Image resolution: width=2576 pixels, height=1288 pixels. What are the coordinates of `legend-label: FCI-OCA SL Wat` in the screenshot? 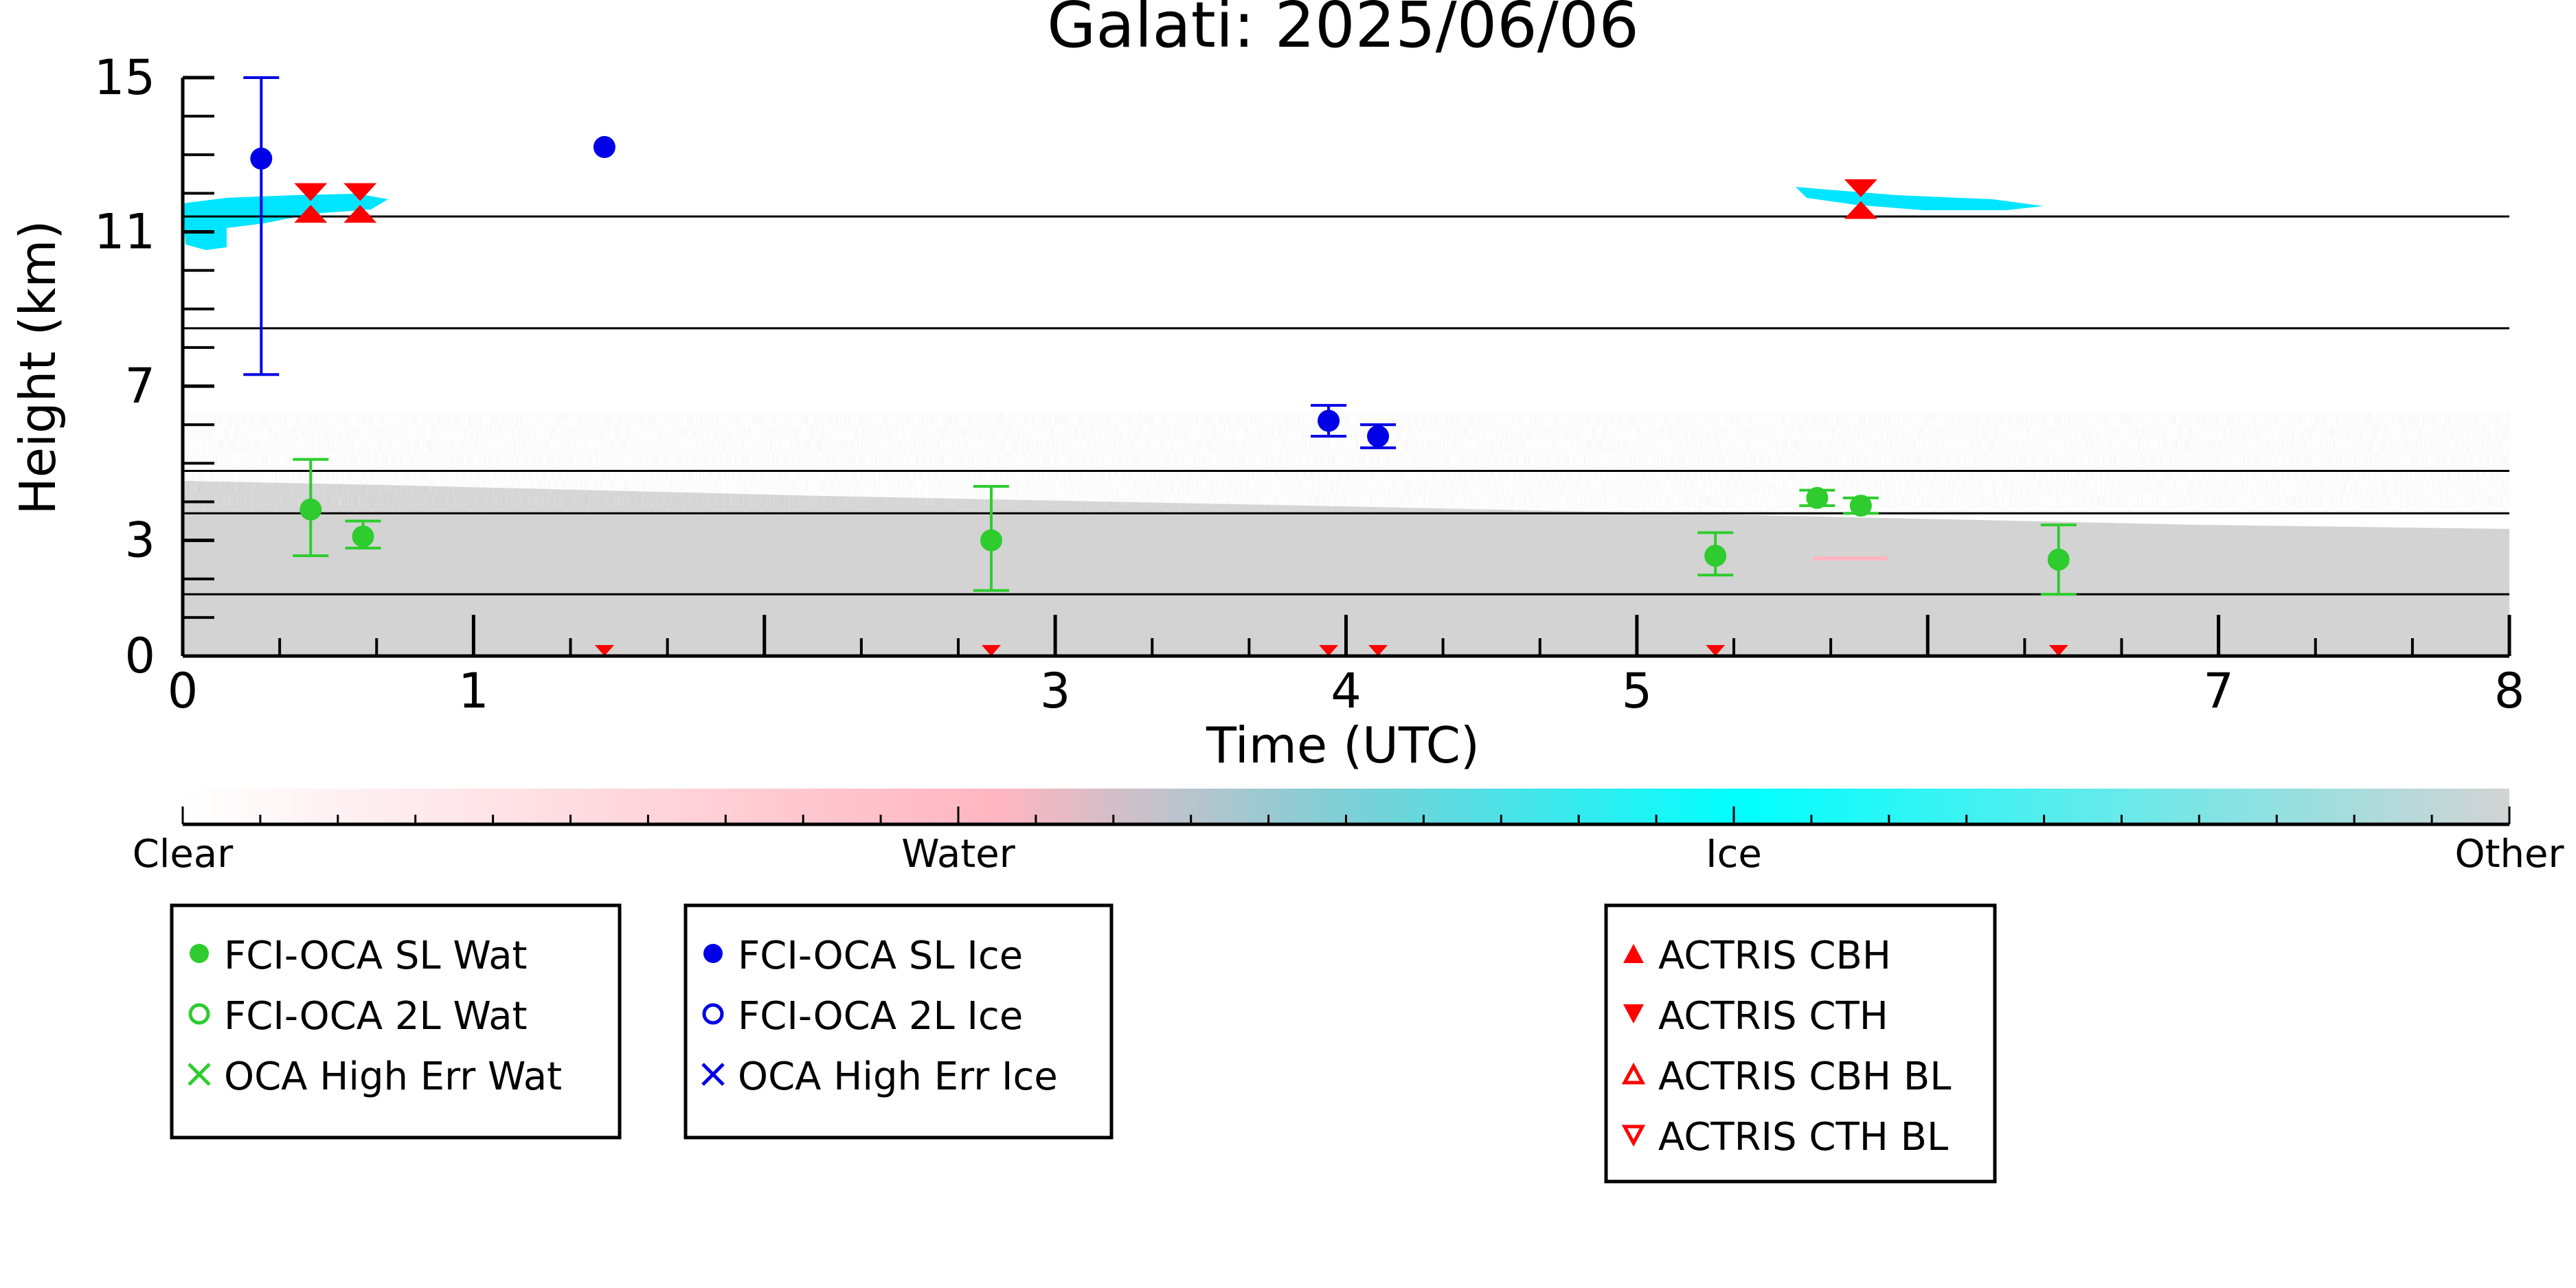 It's located at (376, 956).